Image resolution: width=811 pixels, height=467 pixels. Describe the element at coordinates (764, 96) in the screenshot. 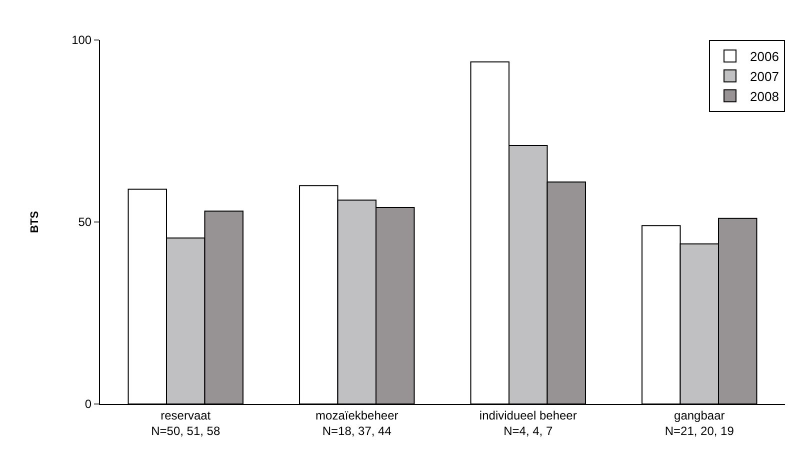

I see `legend-label: 2008` at that location.